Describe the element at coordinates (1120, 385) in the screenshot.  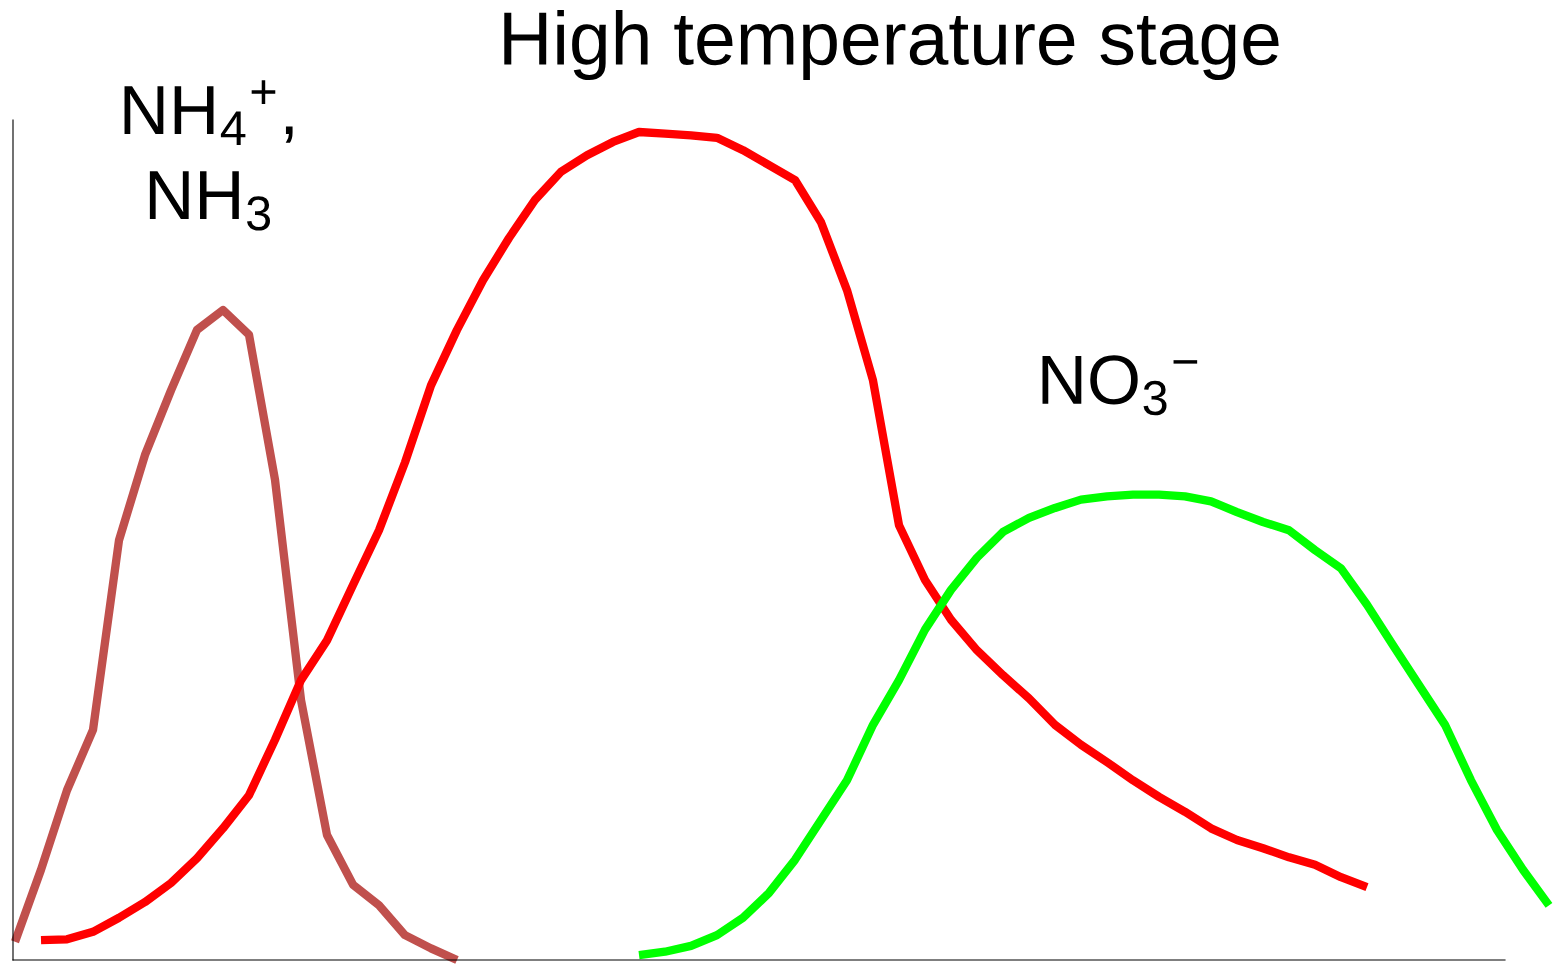
I see `series-label: NO$_{3}$$^{−}$` at that location.